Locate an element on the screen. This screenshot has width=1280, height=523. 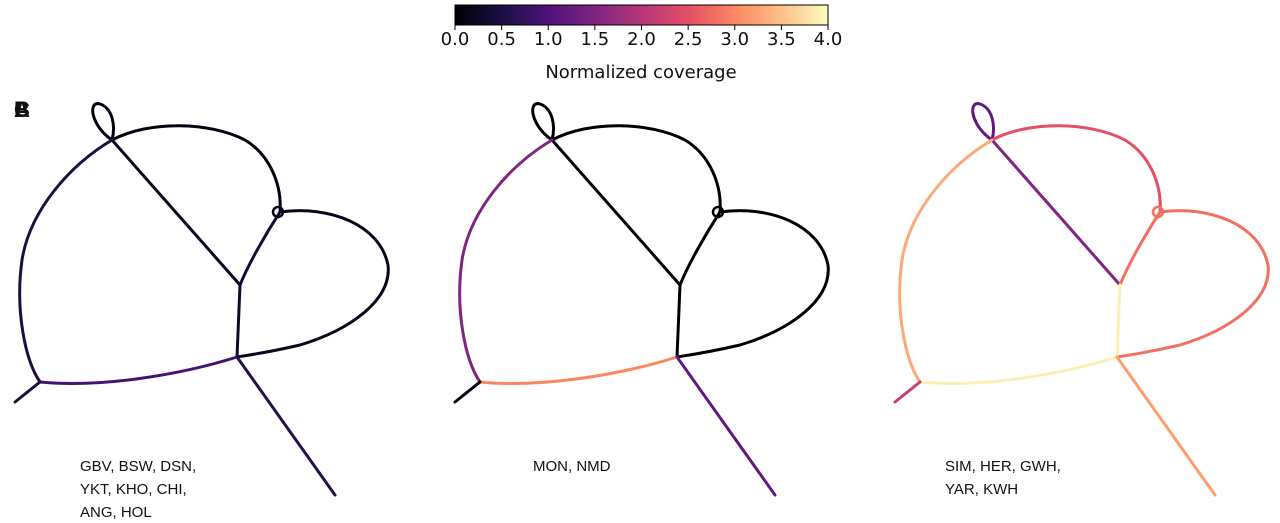
colorbar-tick-label: 1.5 is located at coordinates (595, 39).